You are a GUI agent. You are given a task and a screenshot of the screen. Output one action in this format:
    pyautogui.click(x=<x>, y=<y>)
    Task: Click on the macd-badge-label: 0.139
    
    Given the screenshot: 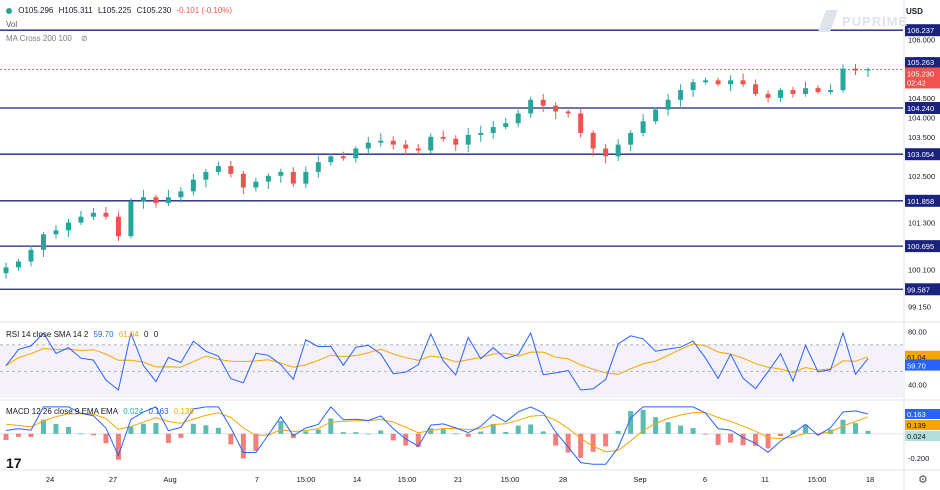 What is the action you would take?
    pyautogui.click(x=916, y=425)
    